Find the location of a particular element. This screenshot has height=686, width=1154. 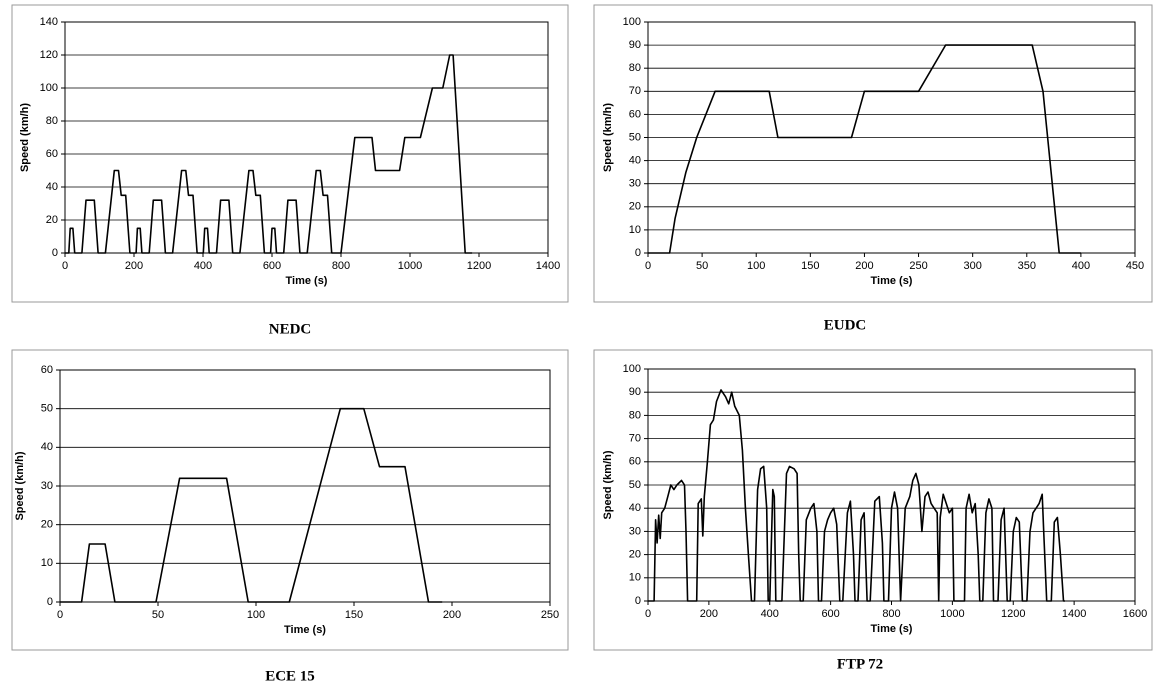

chart-caption: EUDC is located at coordinates (845, 325).